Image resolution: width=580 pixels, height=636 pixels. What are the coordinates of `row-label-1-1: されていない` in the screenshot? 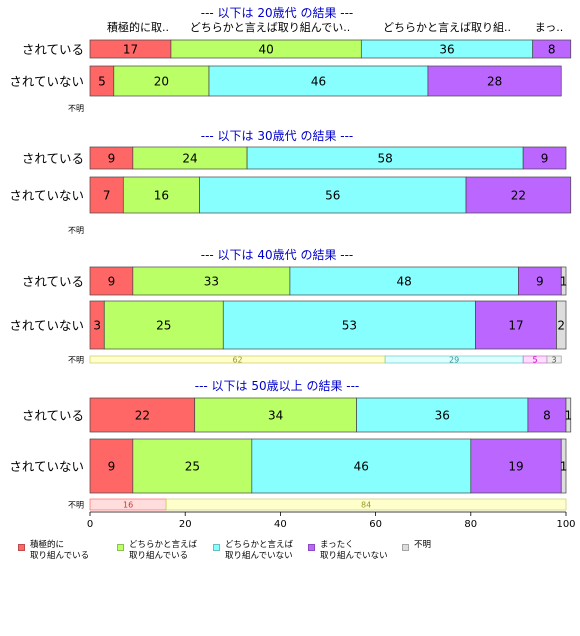 It's located at (46, 195).